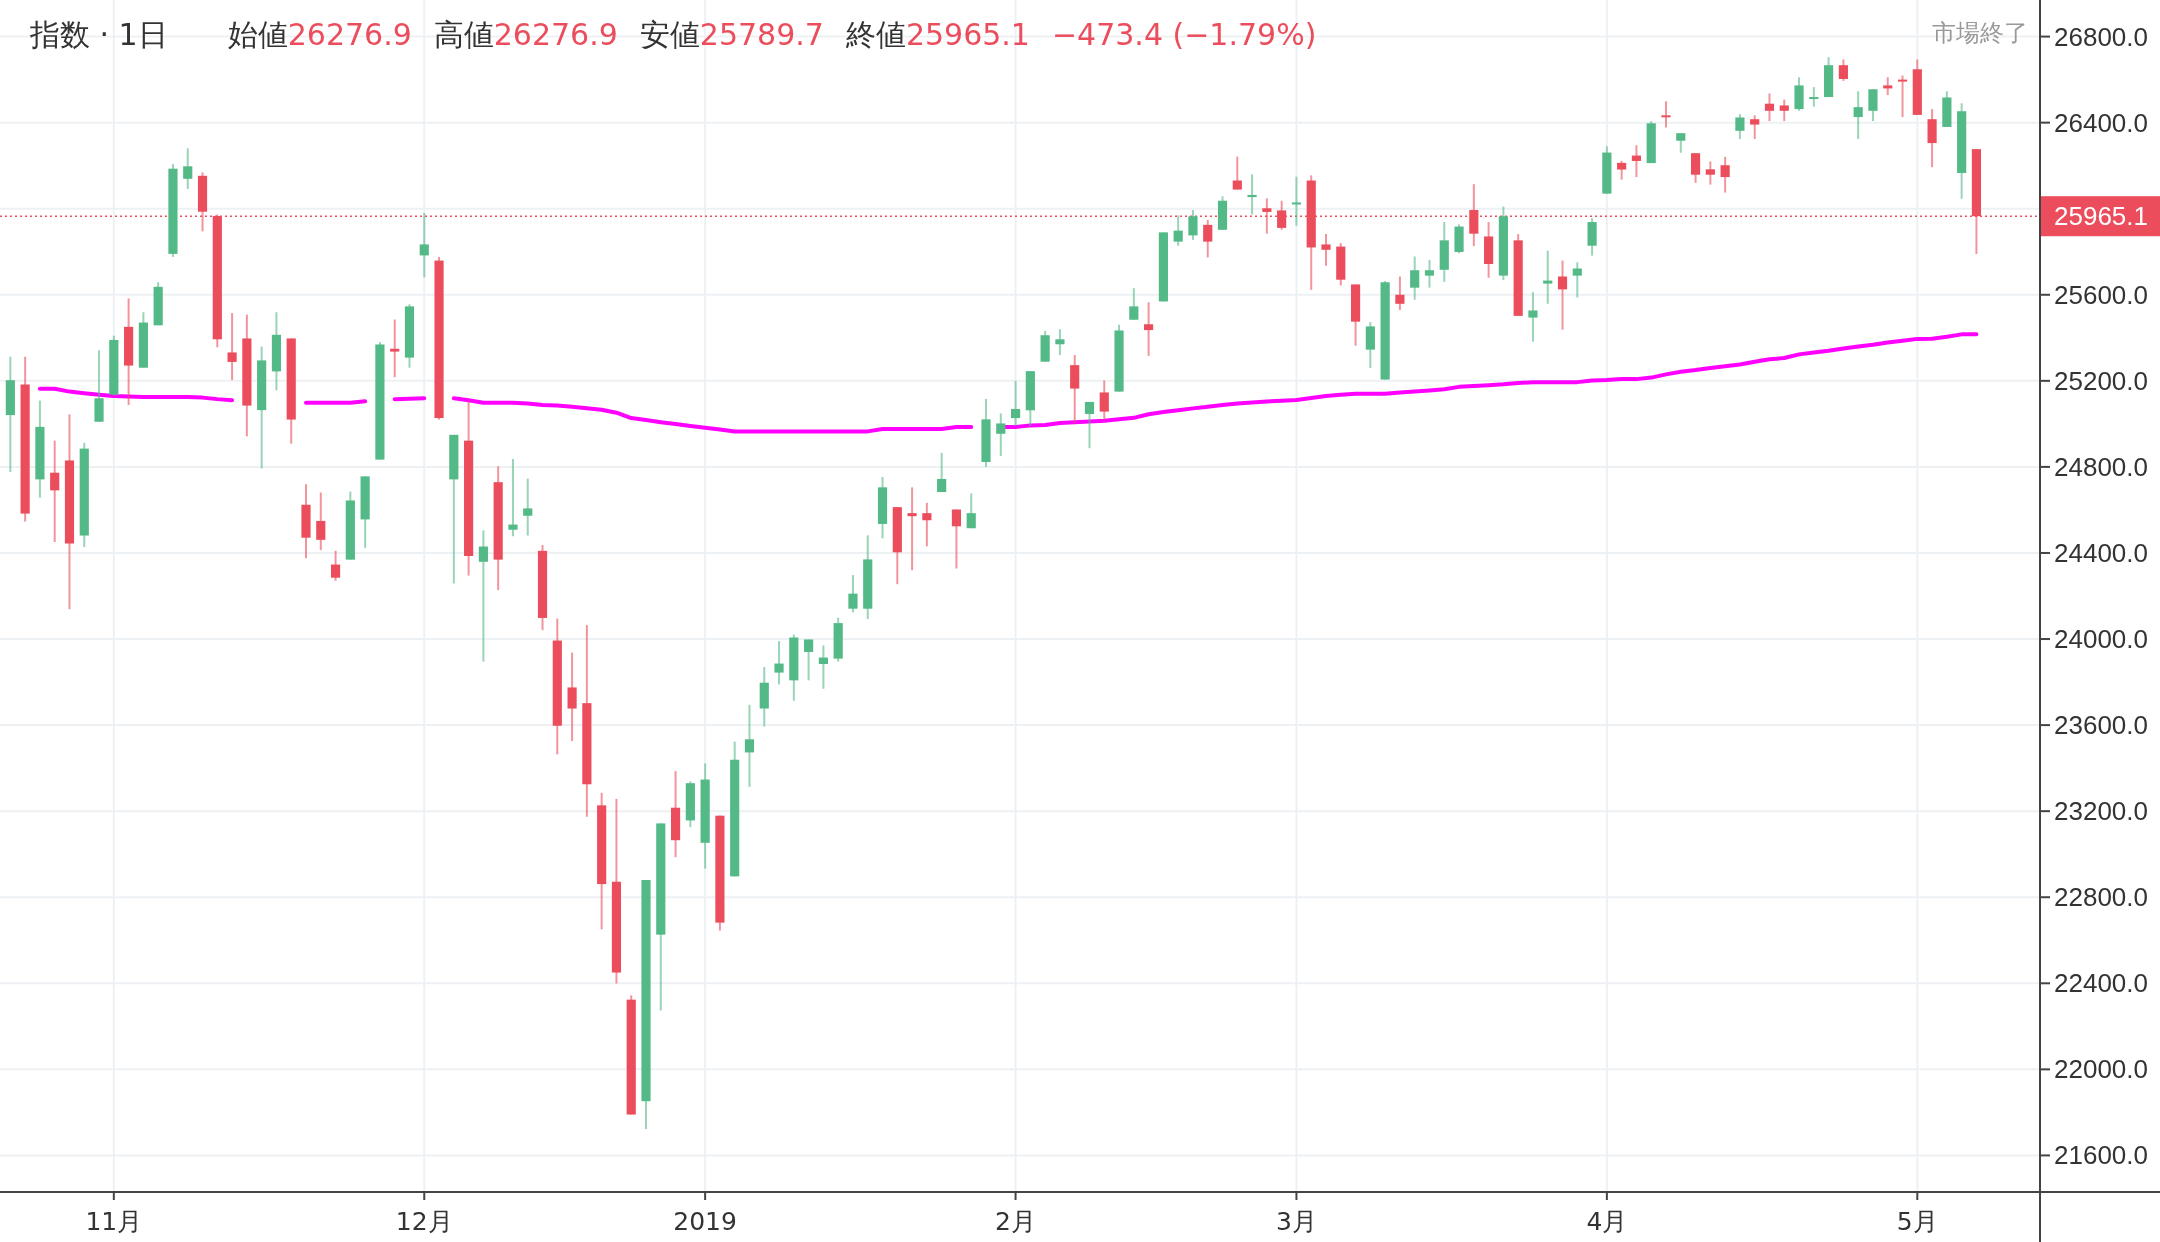  I want to click on y-tick-label: 25200.0, so click(2101, 380).